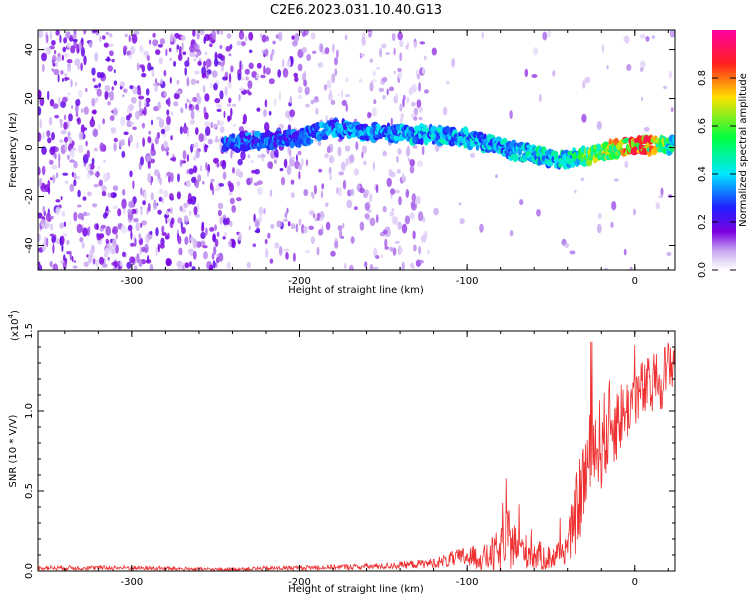 This screenshot has width=750, height=600. I want to click on y-tick-label: 20, so click(29, 98).